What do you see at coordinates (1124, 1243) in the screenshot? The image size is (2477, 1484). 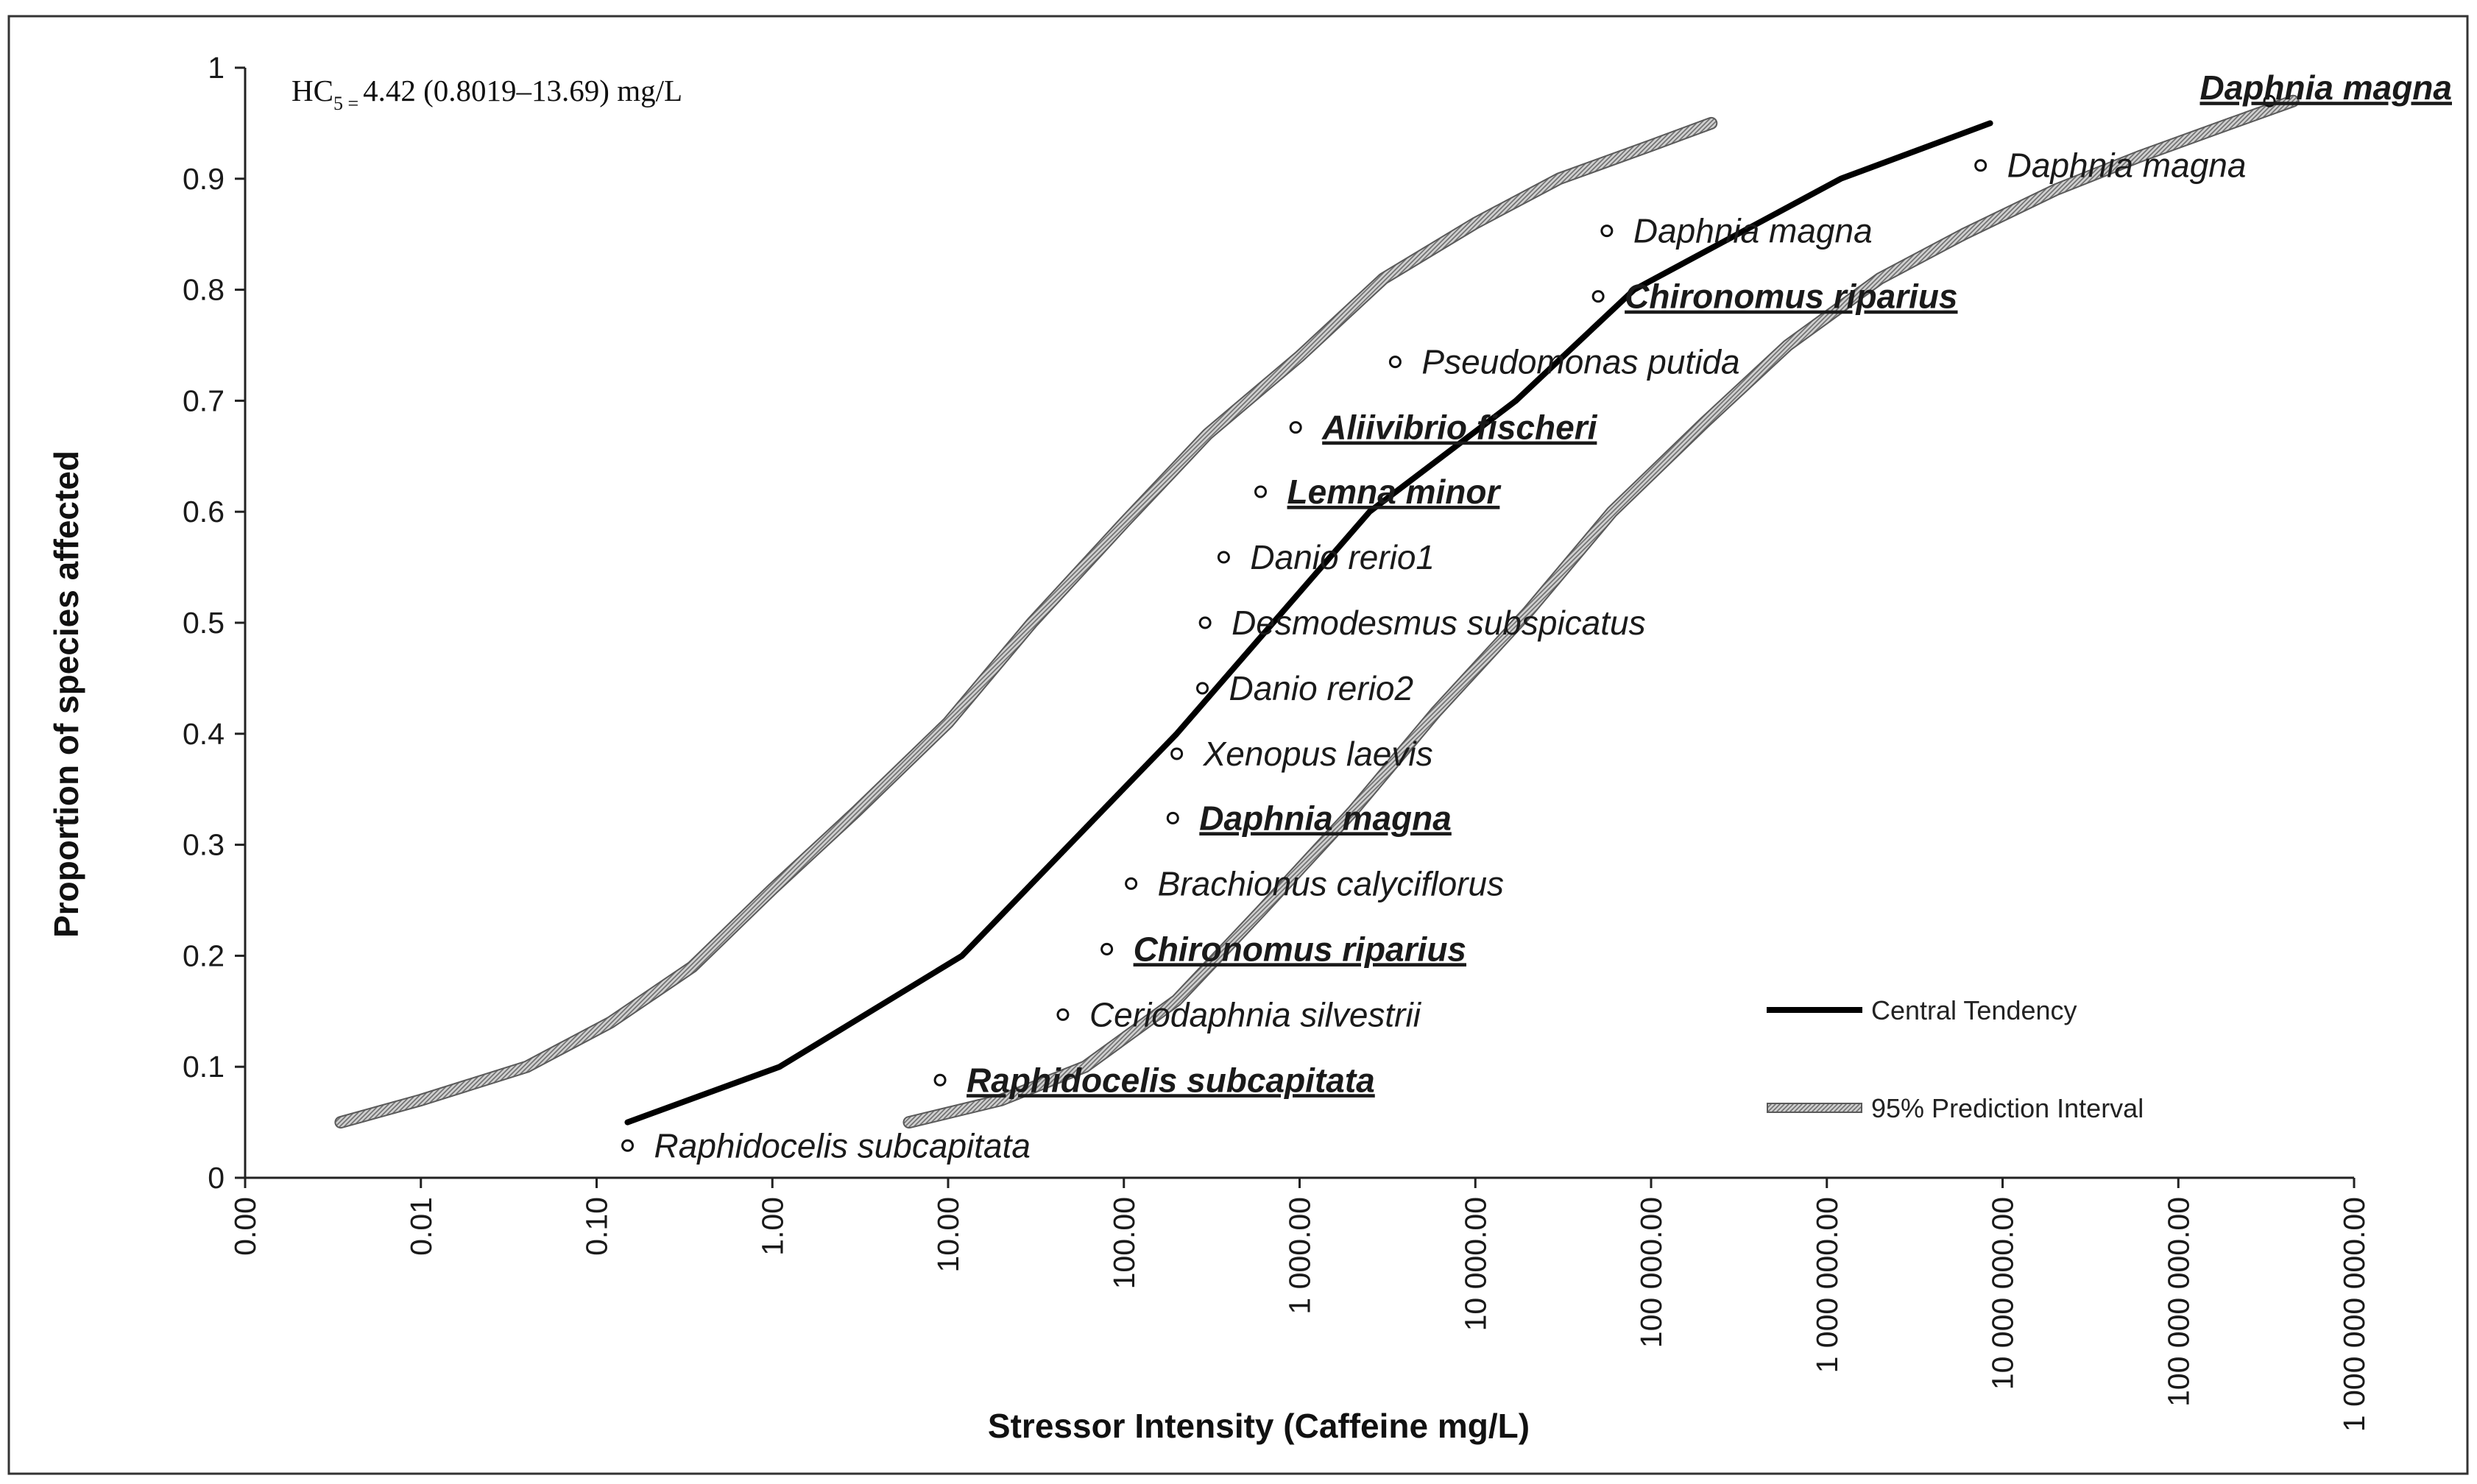 I see `x-tick-label: 100.00` at bounding box center [1124, 1243].